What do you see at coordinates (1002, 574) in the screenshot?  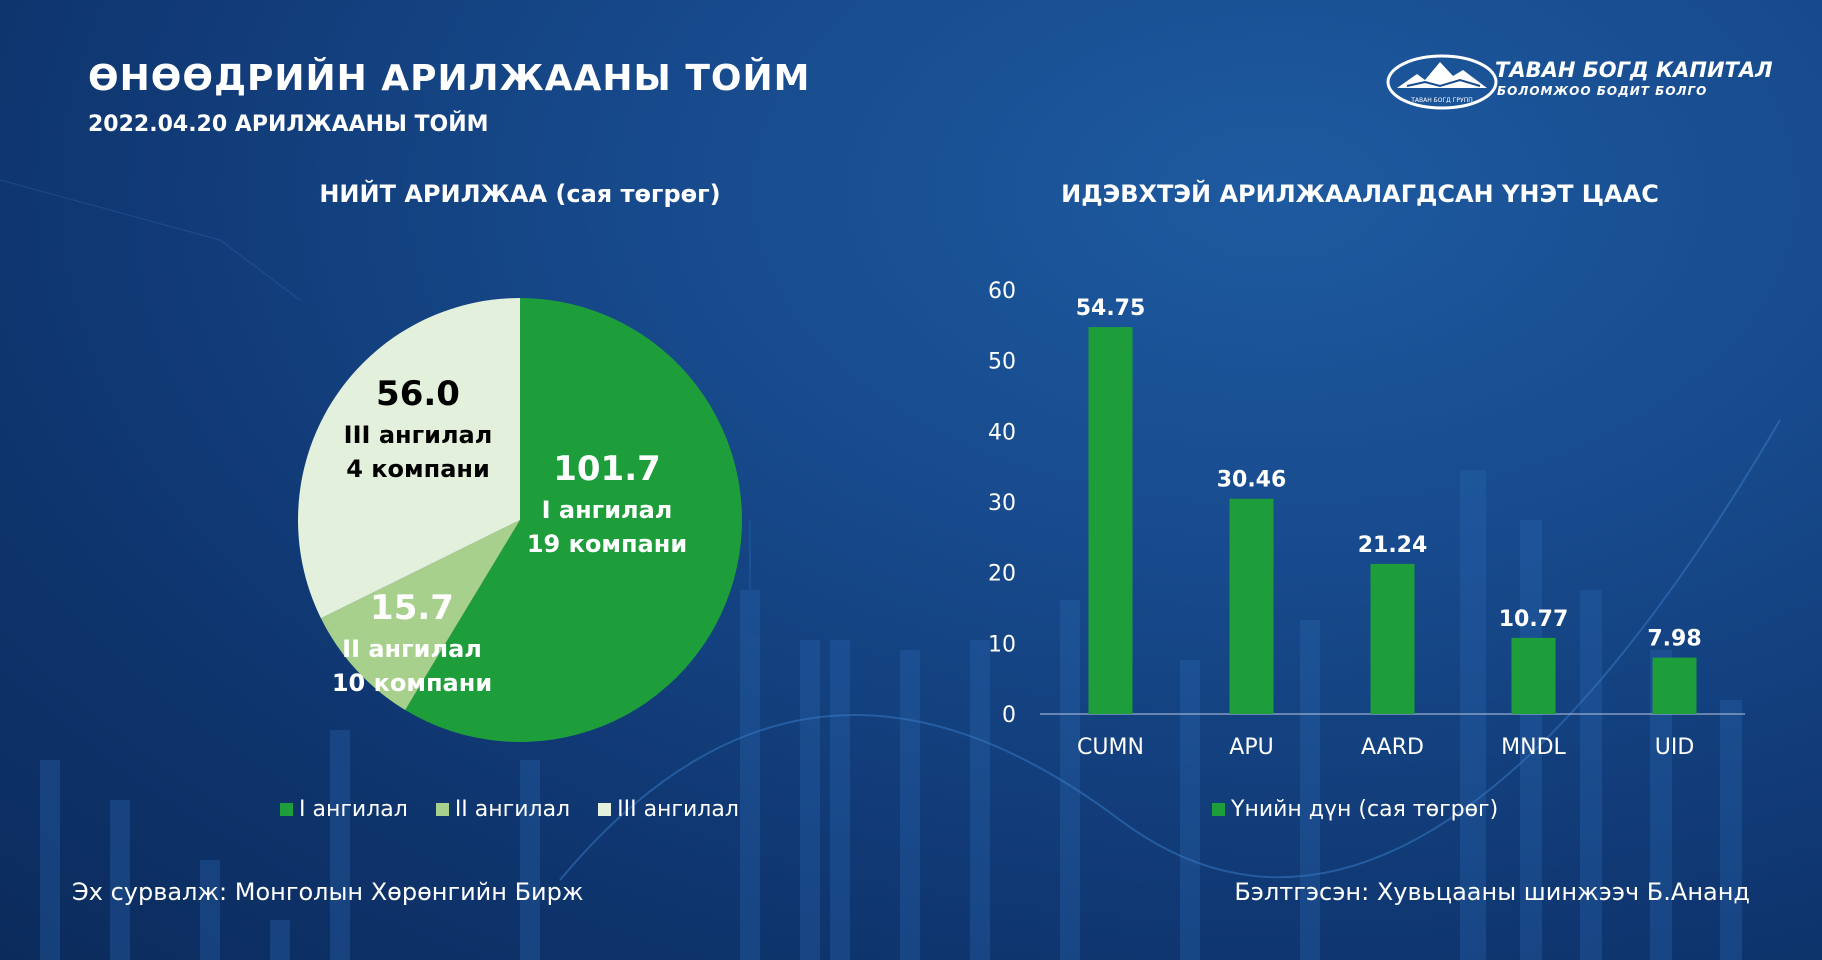 I see `y-tick-label: 20` at bounding box center [1002, 574].